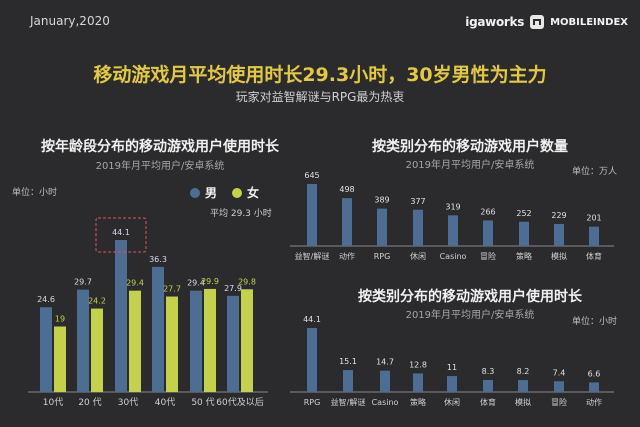 This screenshot has width=640, height=427. I want to click on genre-value-1-3: 377, so click(417, 201).